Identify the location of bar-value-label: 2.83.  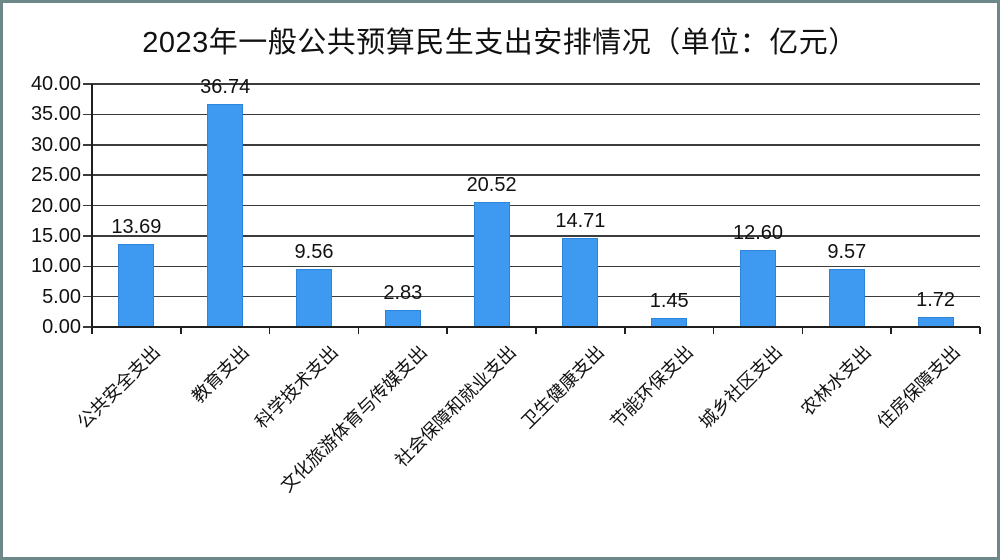
(403, 292).